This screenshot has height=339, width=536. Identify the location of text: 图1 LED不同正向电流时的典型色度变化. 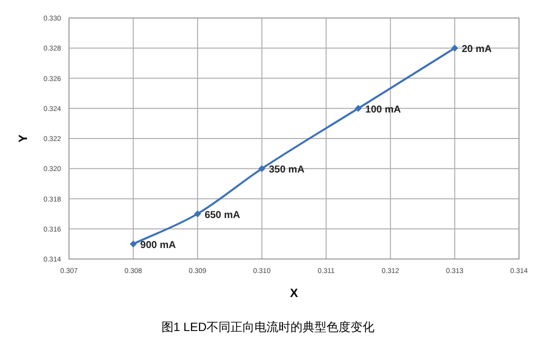
(268, 327).